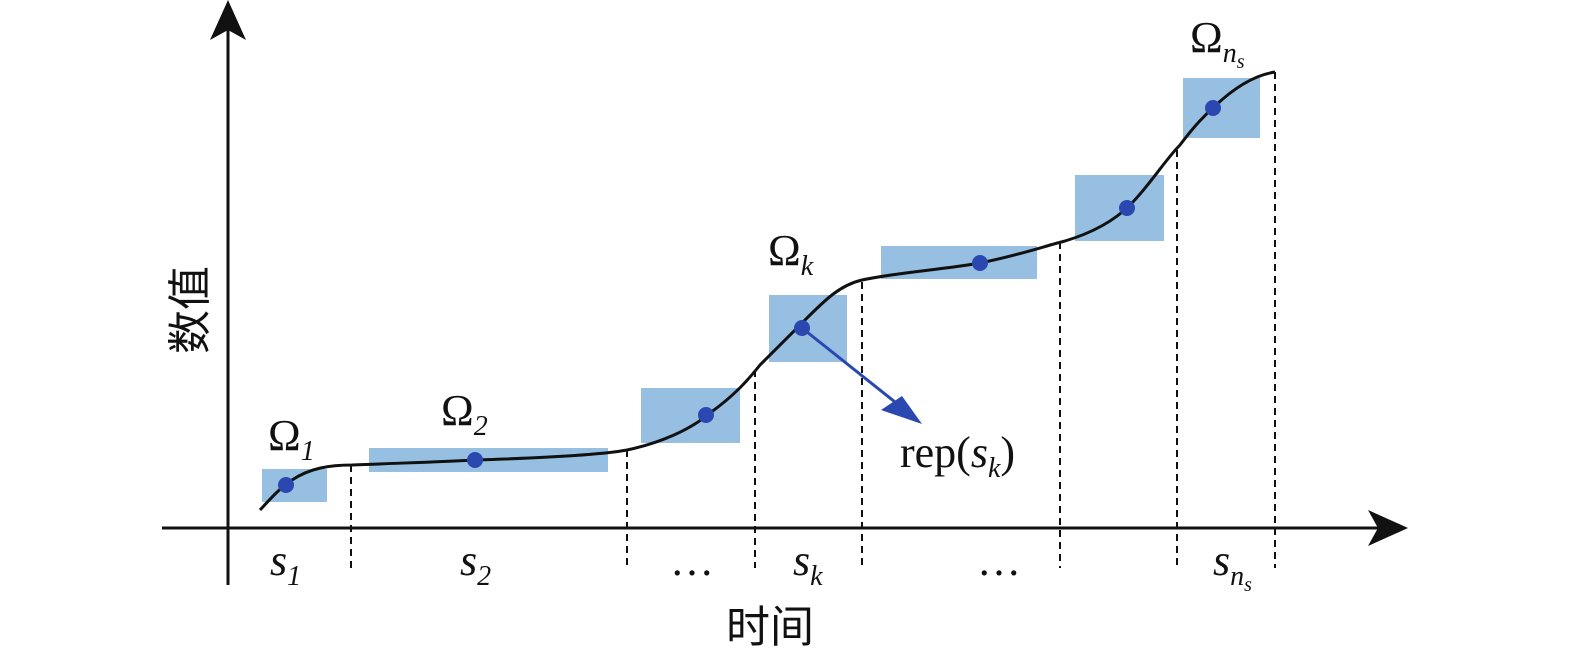 The image size is (1575, 656). I want to click on rep-arrow-line, so click(848, 365).